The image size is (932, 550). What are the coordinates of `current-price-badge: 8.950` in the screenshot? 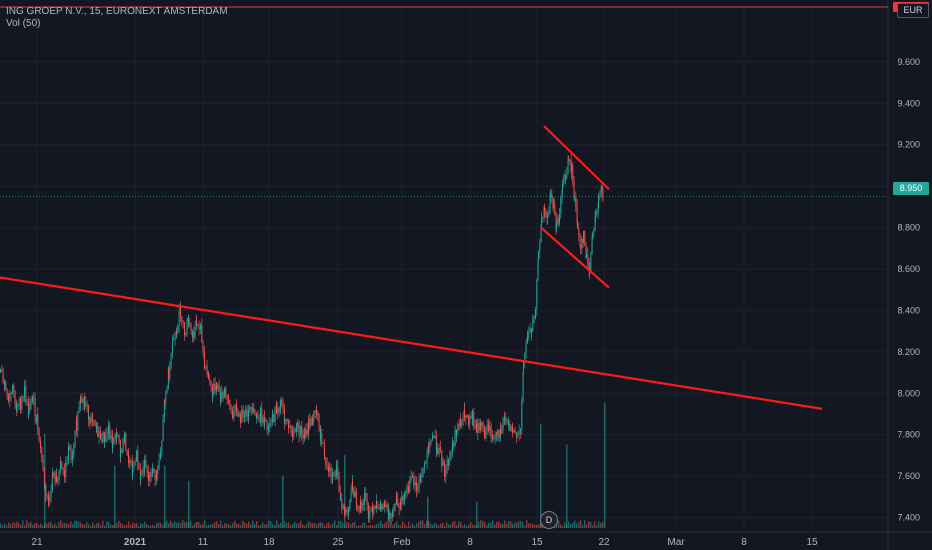 It's located at (911, 188).